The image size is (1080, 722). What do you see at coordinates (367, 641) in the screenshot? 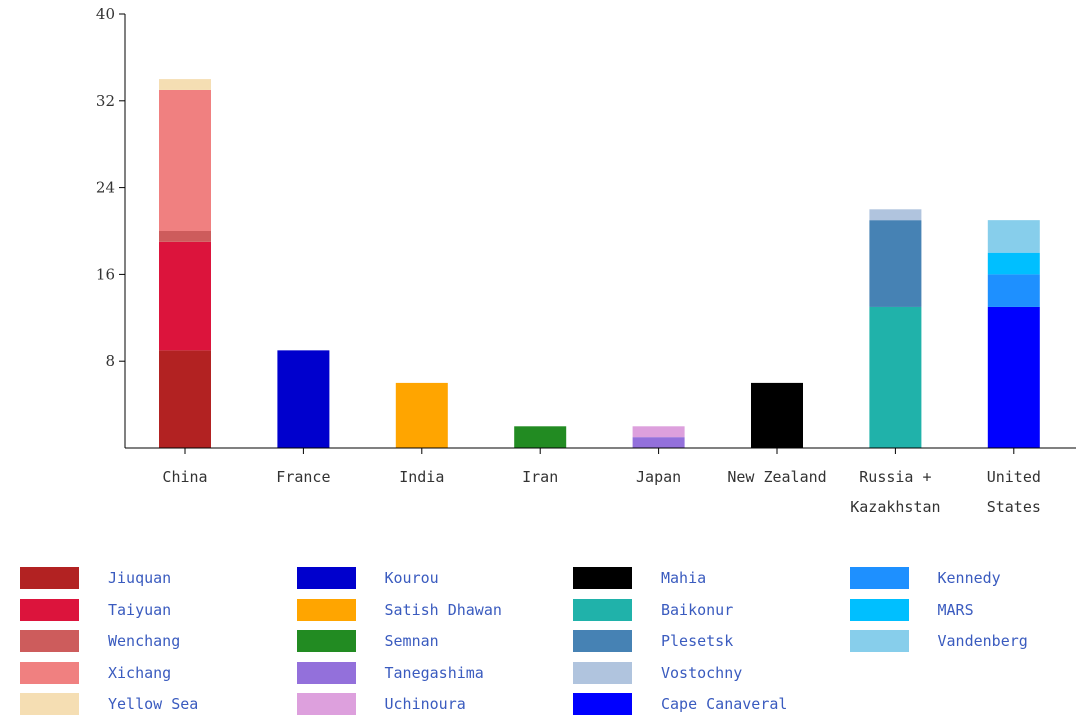
I see `legend-item: Semnan` at bounding box center [367, 641].